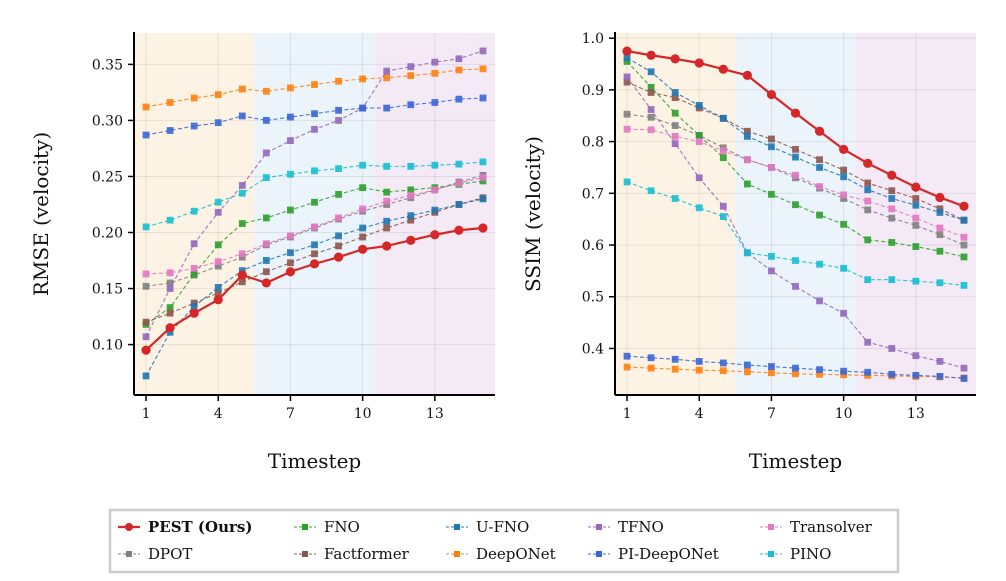  Describe the element at coordinates (810, 554) in the screenshot. I see `legend-label: PINO` at that location.